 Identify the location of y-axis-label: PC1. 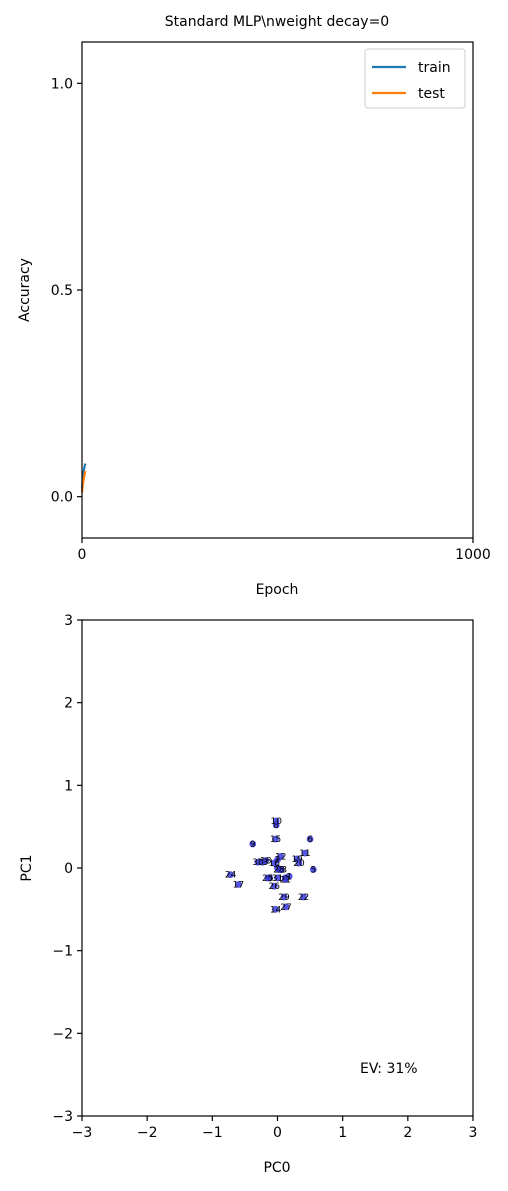
(27, 867).